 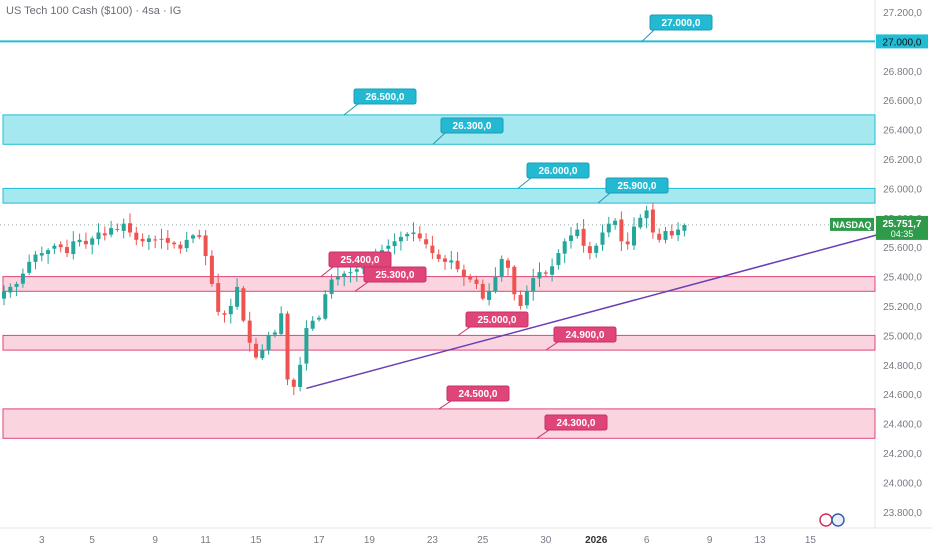 What do you see at coordinates (902, 160) in the screenshot?
I see `price-tick-label: 26.200,0` at bounding box center [902, 160].